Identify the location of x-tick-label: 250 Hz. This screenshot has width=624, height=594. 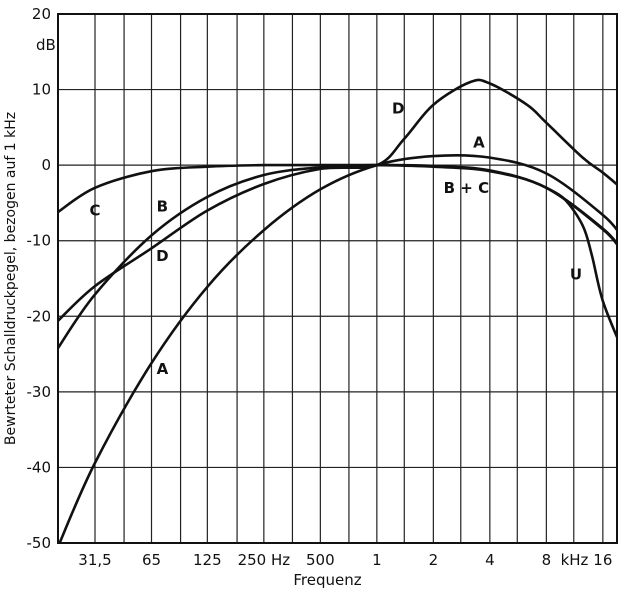
(264, 560).